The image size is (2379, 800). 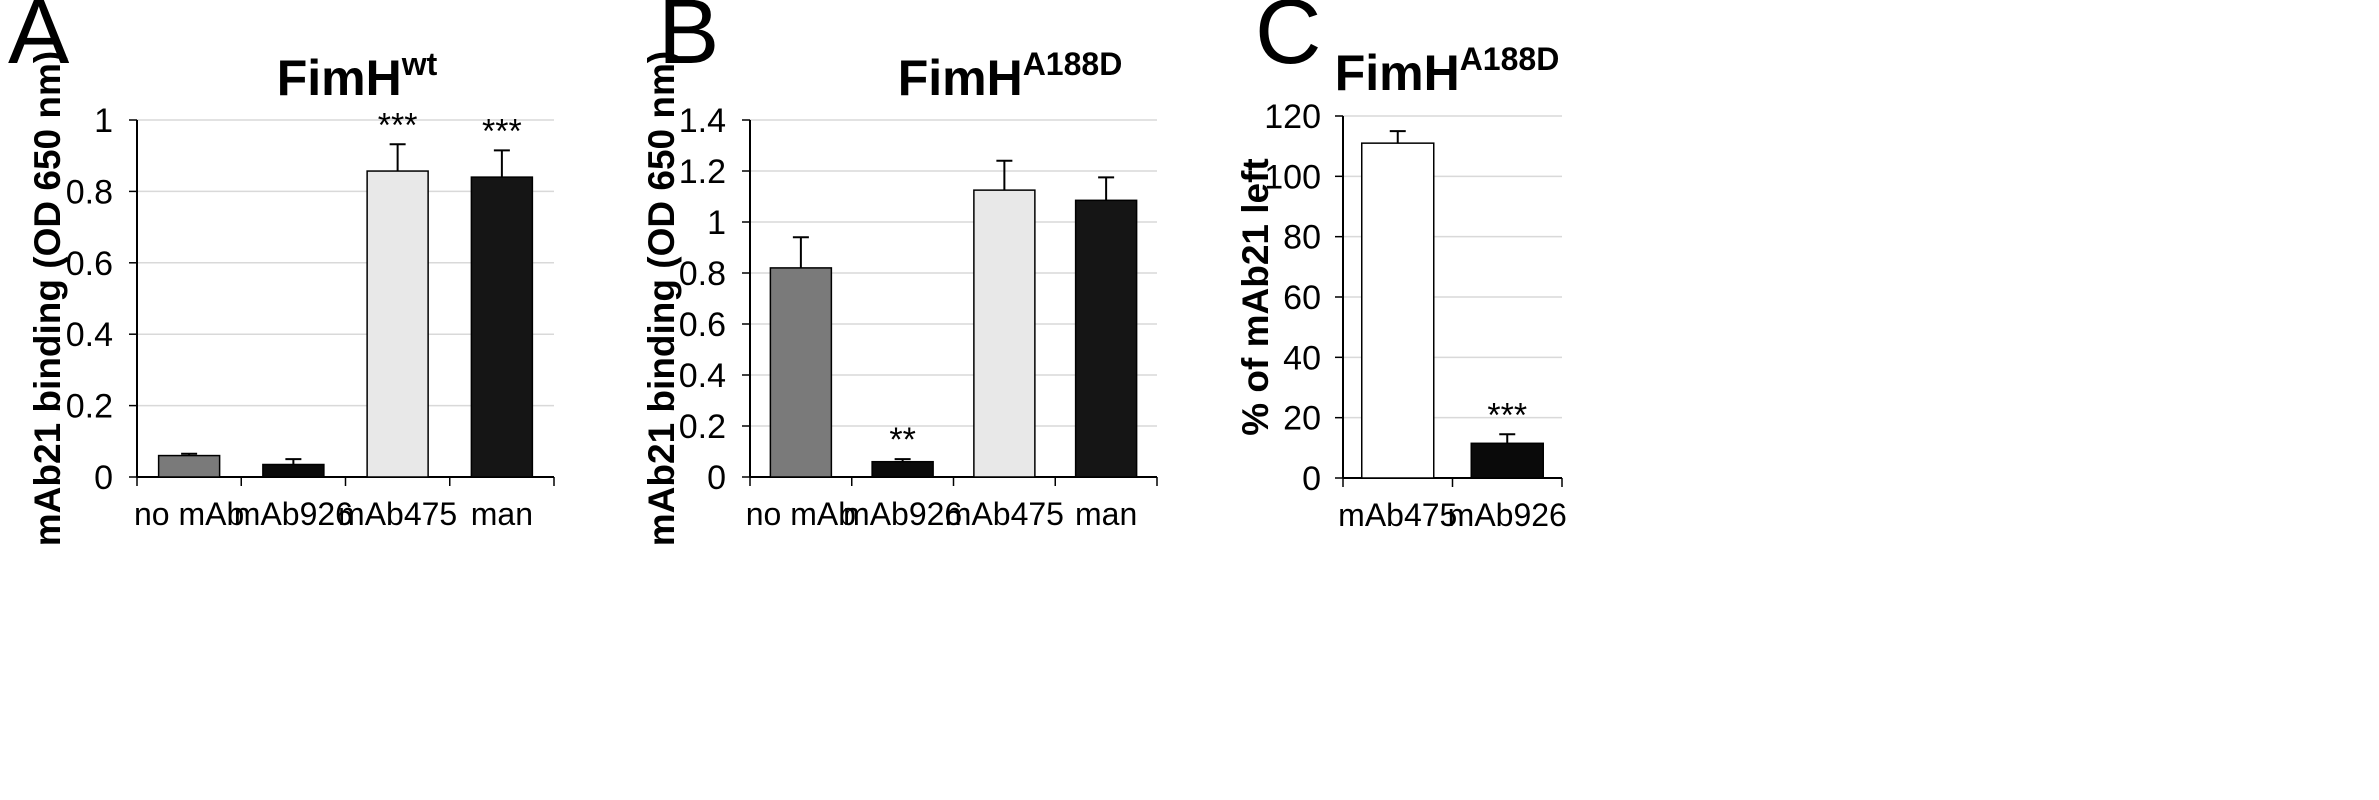 What do you see at coordinates (1288, 41) in the screenshot?
I see `panel-letter: C` at bounding box center [1288, 41].